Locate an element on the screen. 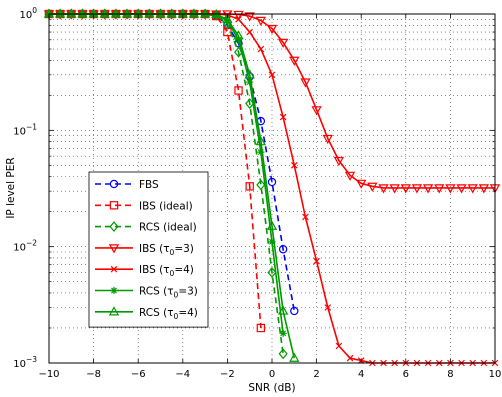 This screenshot has height=397, width=502. x-tick-label: −8 is located at coordinates (93, 374).